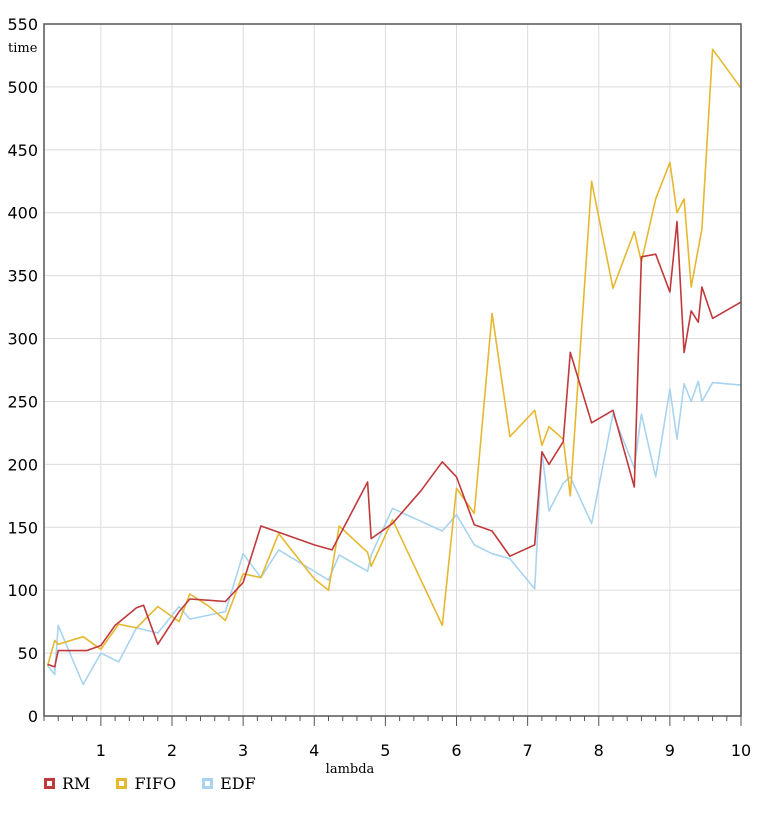 This screenshot has width=780, height=819. Describe the element at coordinates (22, 401) in the screenshot. I see `y-tick-label: 250` at that location.